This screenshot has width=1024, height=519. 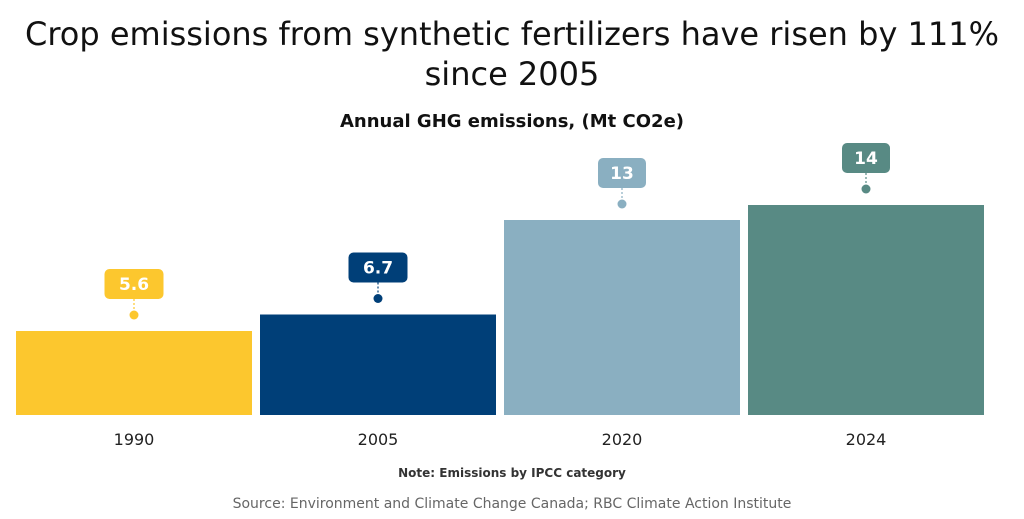 I want to click on value-label-box-2020, so click(x=622, y=173).